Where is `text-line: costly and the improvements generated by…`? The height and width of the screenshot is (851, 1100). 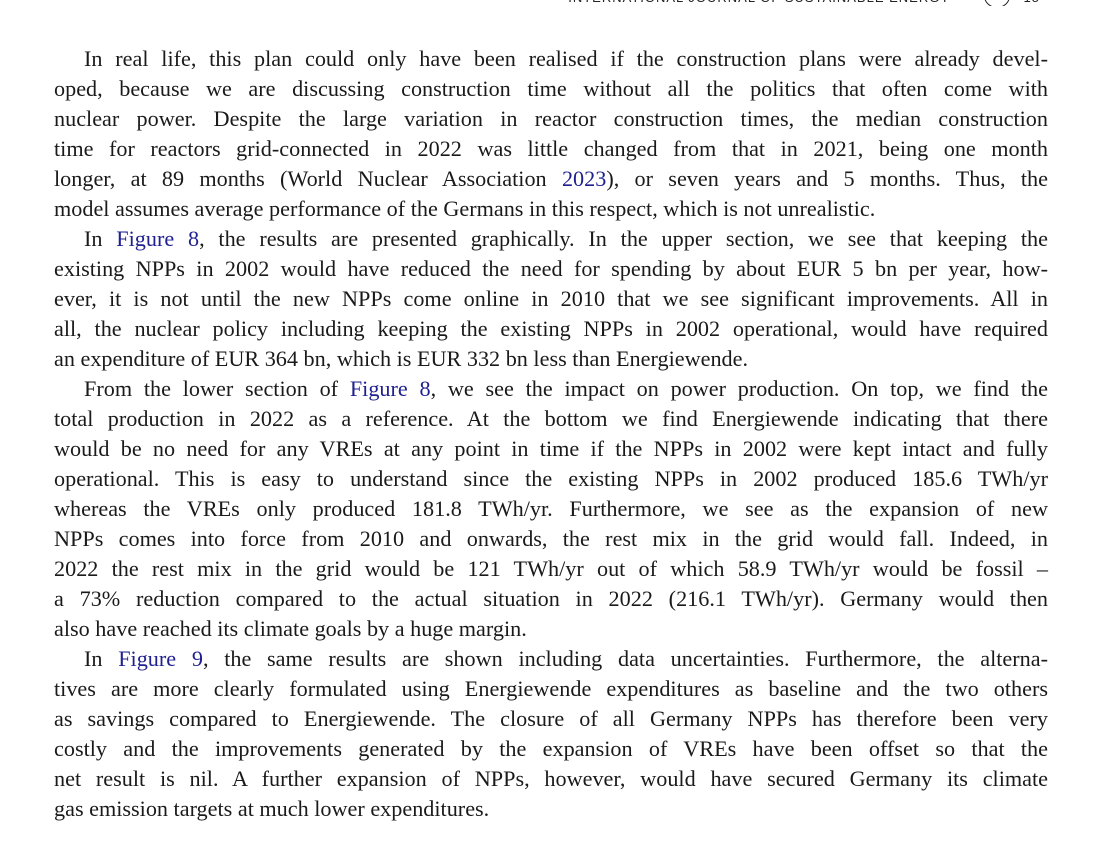 text-line: costly and the improvements generated by… is located at coordinates (551, 749).